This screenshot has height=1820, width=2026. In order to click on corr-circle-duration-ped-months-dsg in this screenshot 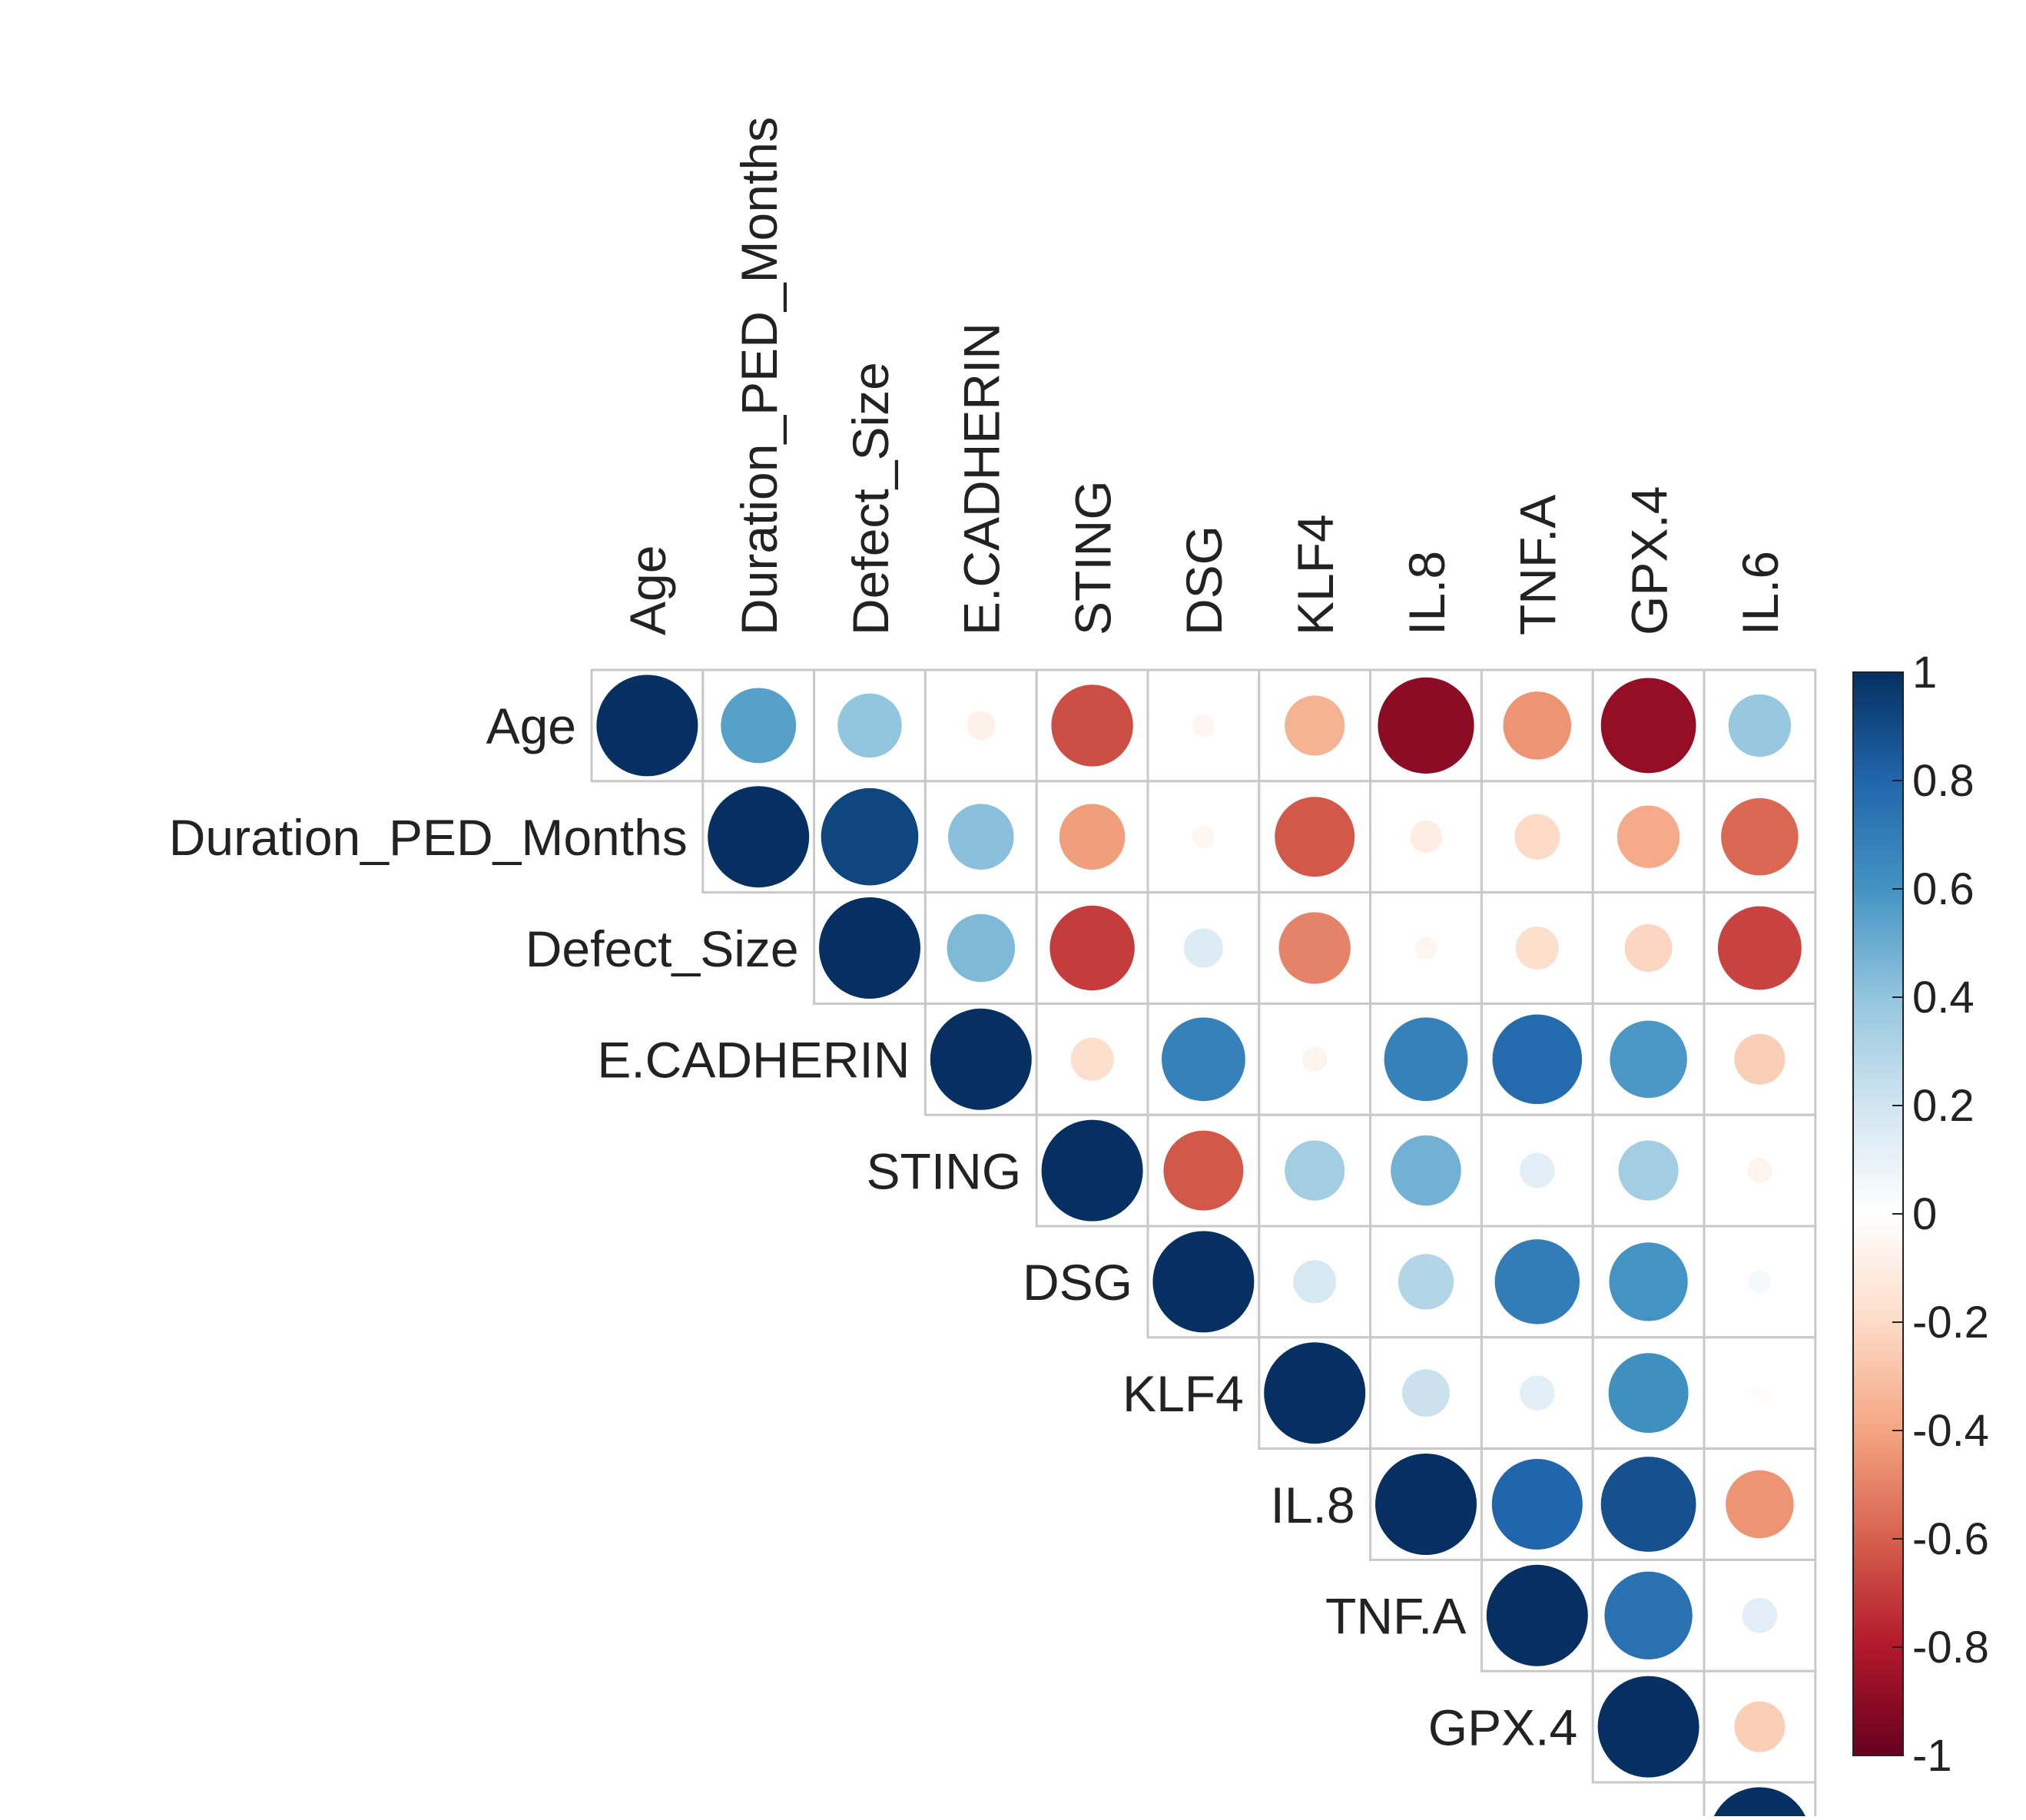, I will do `click(1203, 836)`.